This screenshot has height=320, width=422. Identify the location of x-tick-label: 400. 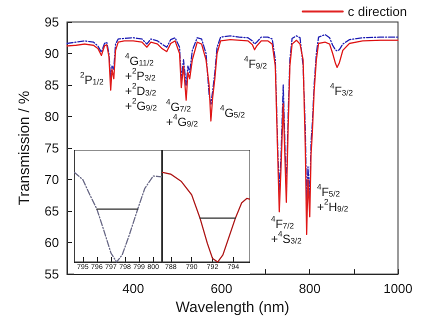
(133, 288).